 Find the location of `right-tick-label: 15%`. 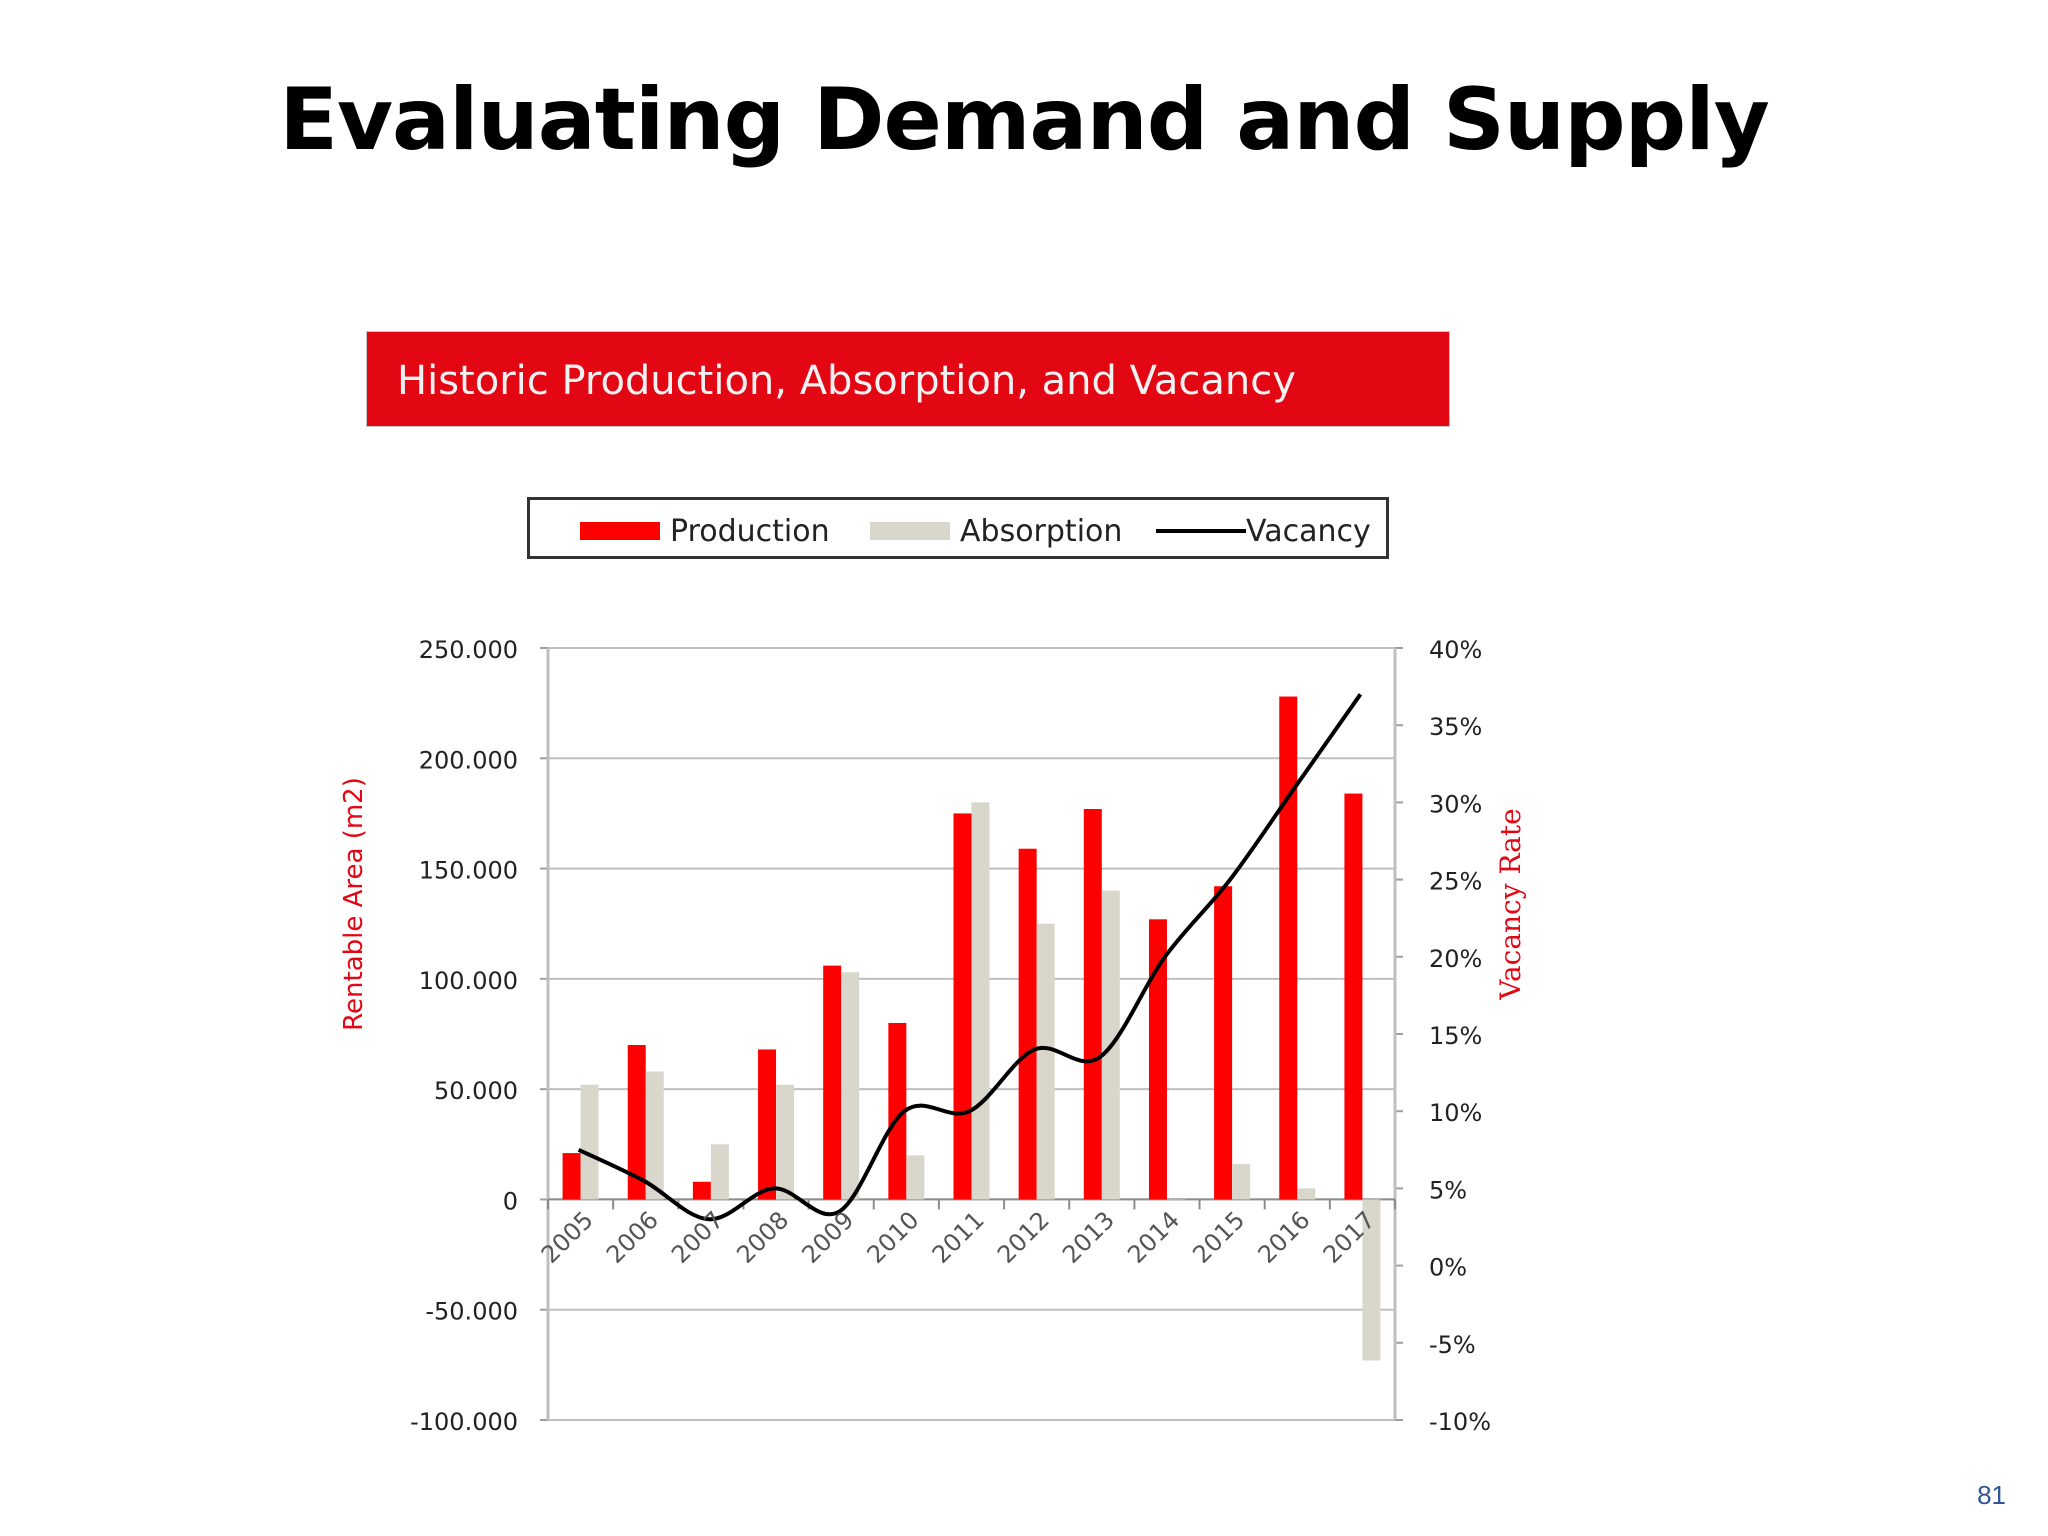

right-tick-label: 15% is located at coordinates (1455, 1036).